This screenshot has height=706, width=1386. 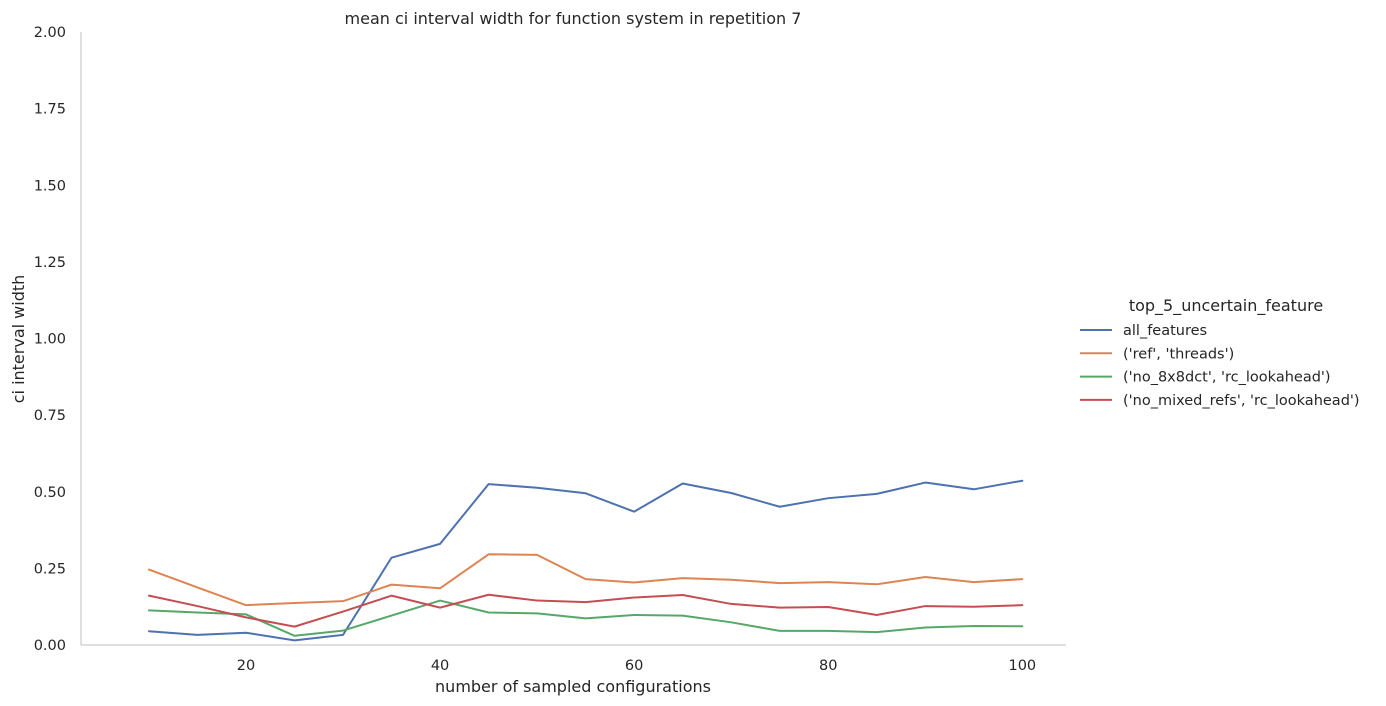 I want to click on legend-label: ('no_mixed_refs', 'rc_lookahead'), so click(x=1241, y=401).